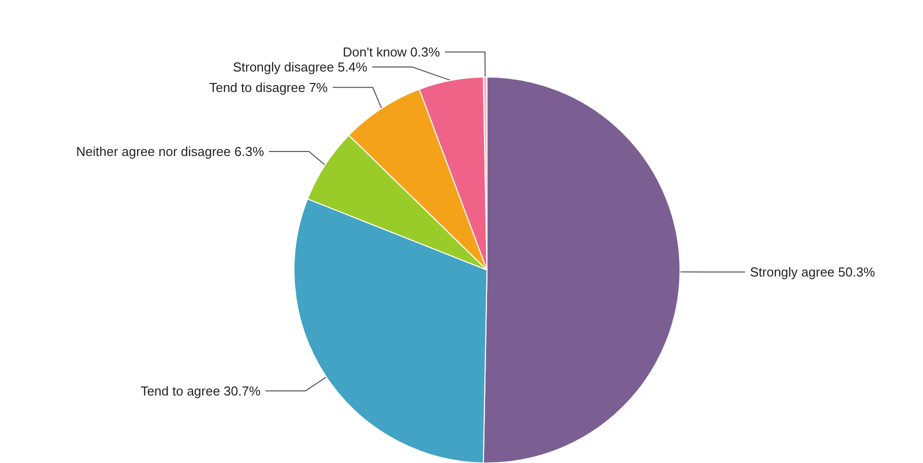 The image size is (923, 463). Describe the element at coordinates (300, 67) in the screenshot. I see `slice-label: Strongly disagree 5.4%` at that location.